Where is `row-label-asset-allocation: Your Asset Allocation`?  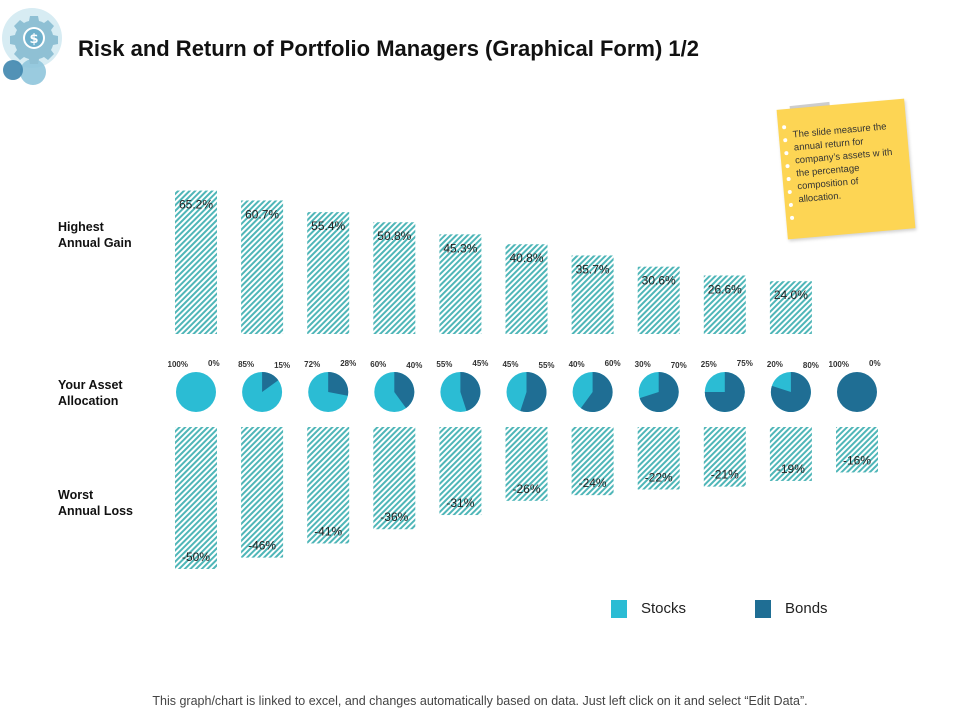 row-label-asset-allocation: Your Asset Allocation is located at coordinates (90, 393).